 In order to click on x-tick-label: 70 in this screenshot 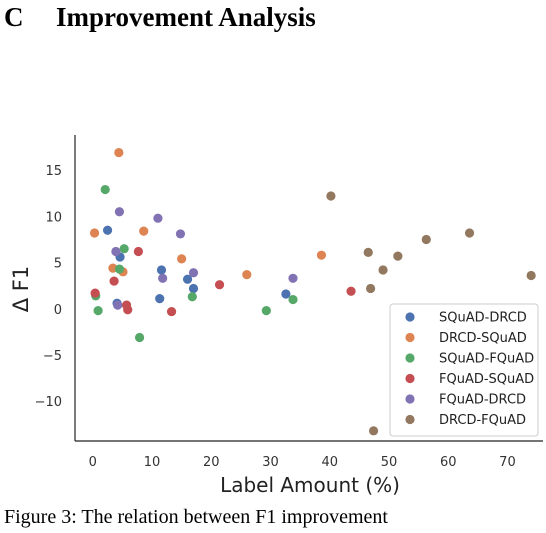, I will do `click(507, 462)`.